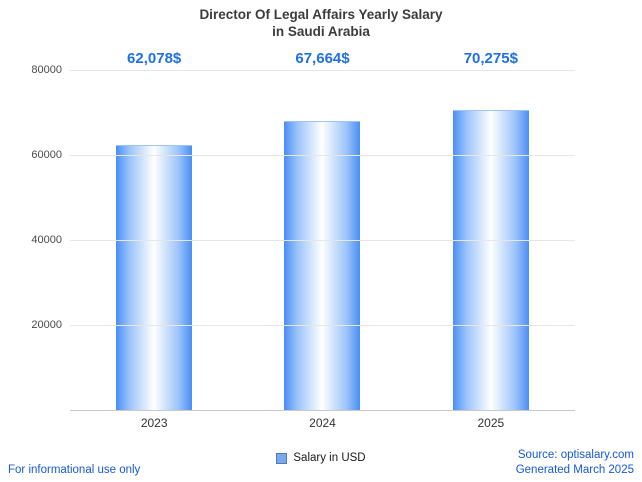  I want to click on legend: Salary in USD, so click(321, 458).